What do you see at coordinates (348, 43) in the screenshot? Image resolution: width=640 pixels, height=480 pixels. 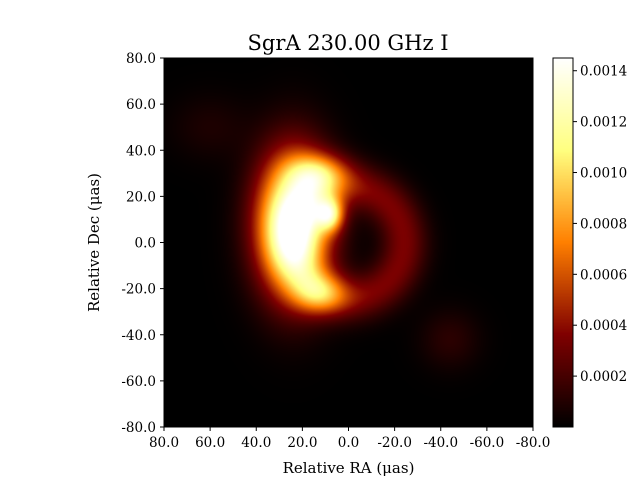 I see `chart-title: SgrA 230.00 GHz I` at bounding box center [348, 43].